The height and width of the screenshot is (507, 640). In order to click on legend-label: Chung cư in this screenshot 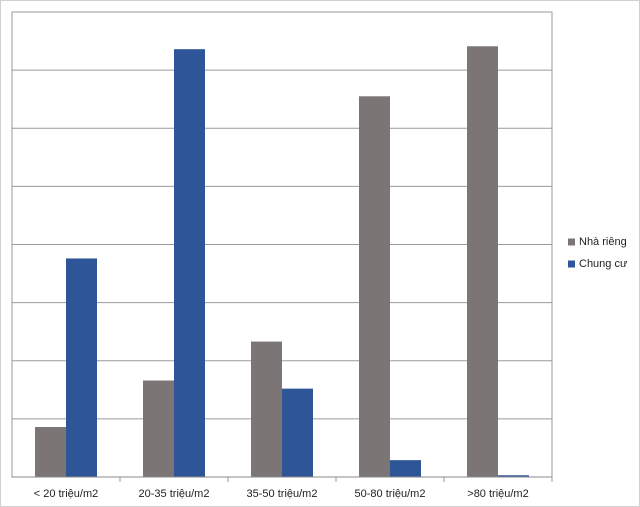, I will do `click(603, 264)`.